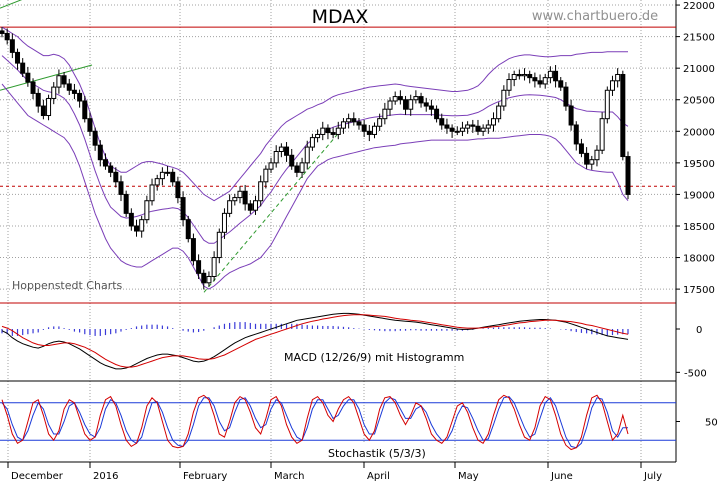 The height and width of the screenshot is (483, 723). Describe the element at coordinates (699, 6) in the screenshot. I see `price-tick-label: 22000` at that location.